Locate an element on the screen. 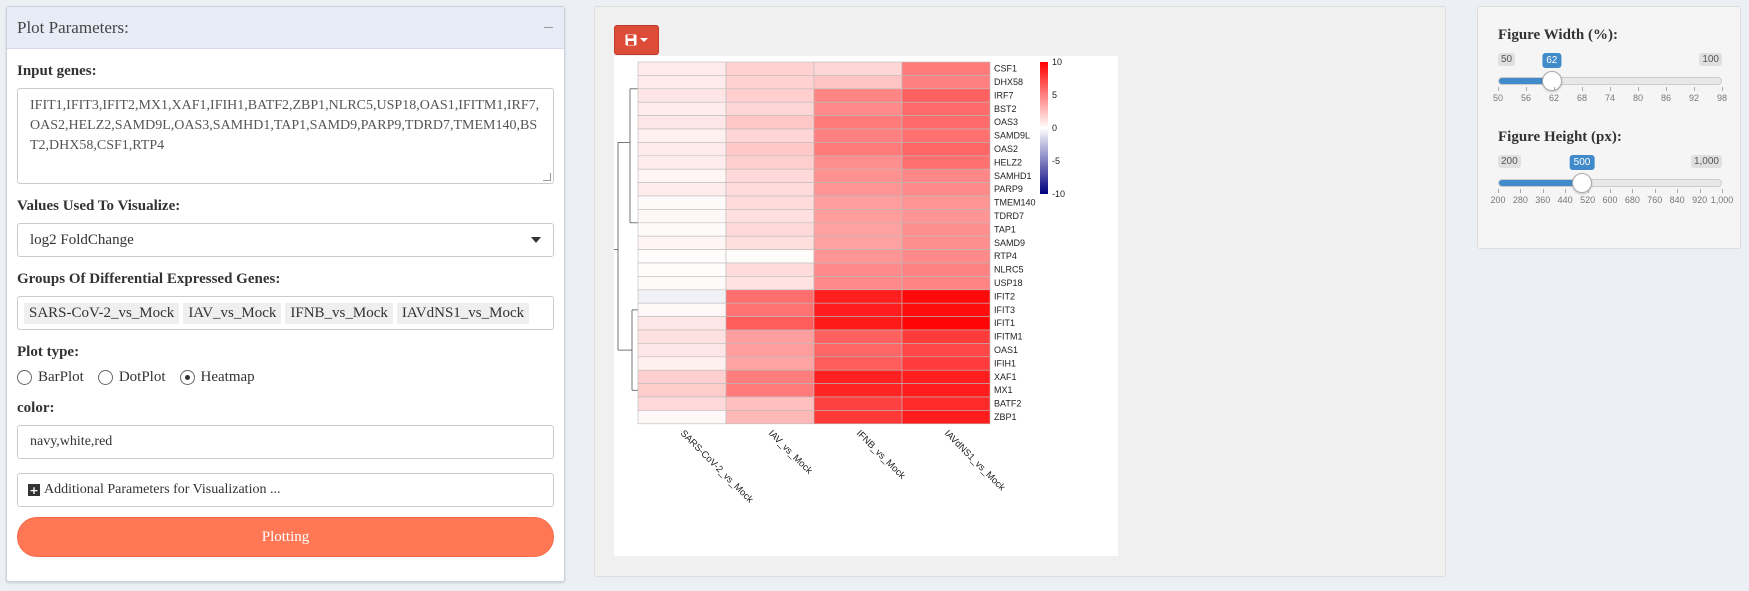 The image size is (1749, 591). row-label: IFITM1 is located at coordinates (1008, 337).